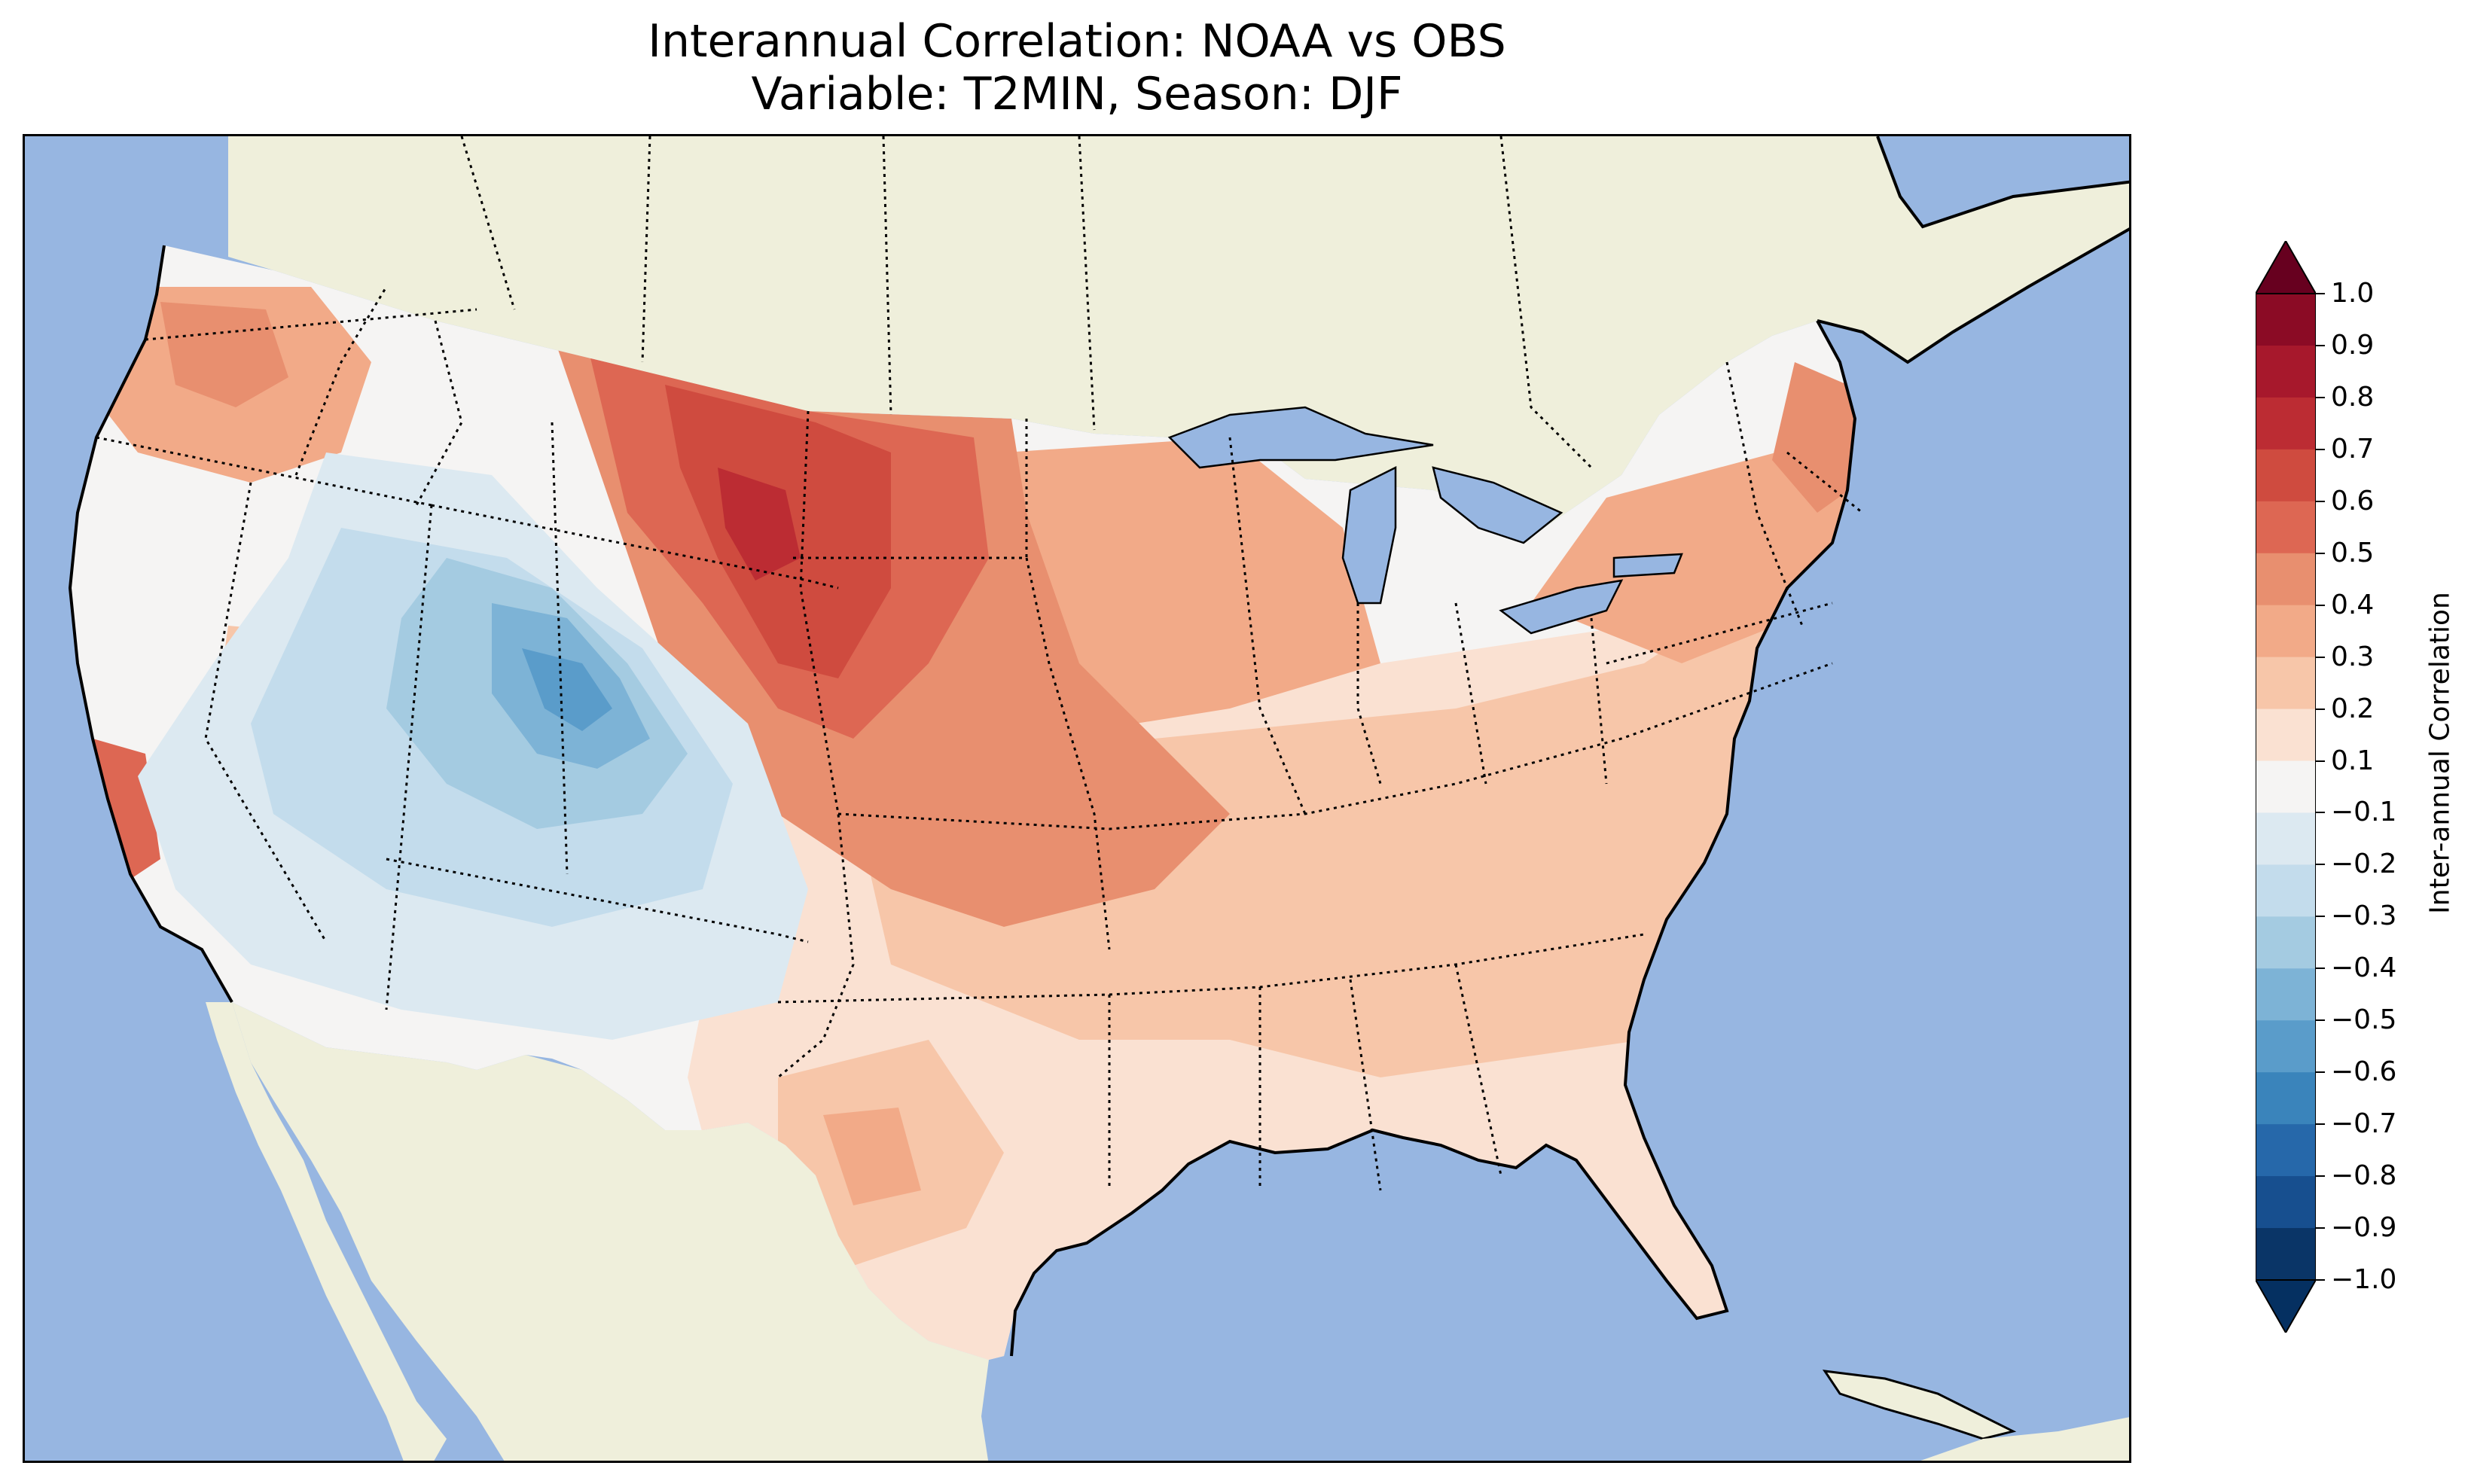 The height and width of the screenshot is (1484, 2474). I want to click on colorbar-tick-label: −0.1, so click(2364, 812).